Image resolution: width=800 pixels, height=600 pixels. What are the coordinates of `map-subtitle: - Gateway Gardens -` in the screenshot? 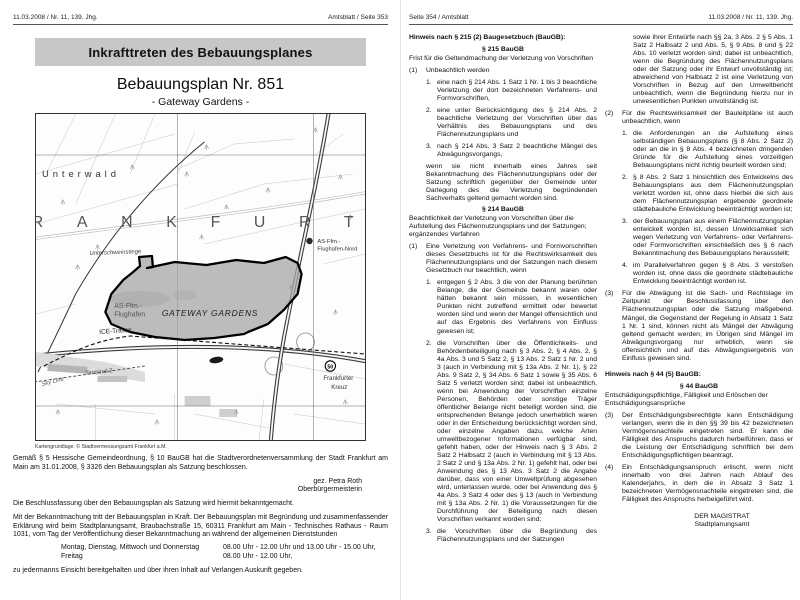 It's located at (200, 102).